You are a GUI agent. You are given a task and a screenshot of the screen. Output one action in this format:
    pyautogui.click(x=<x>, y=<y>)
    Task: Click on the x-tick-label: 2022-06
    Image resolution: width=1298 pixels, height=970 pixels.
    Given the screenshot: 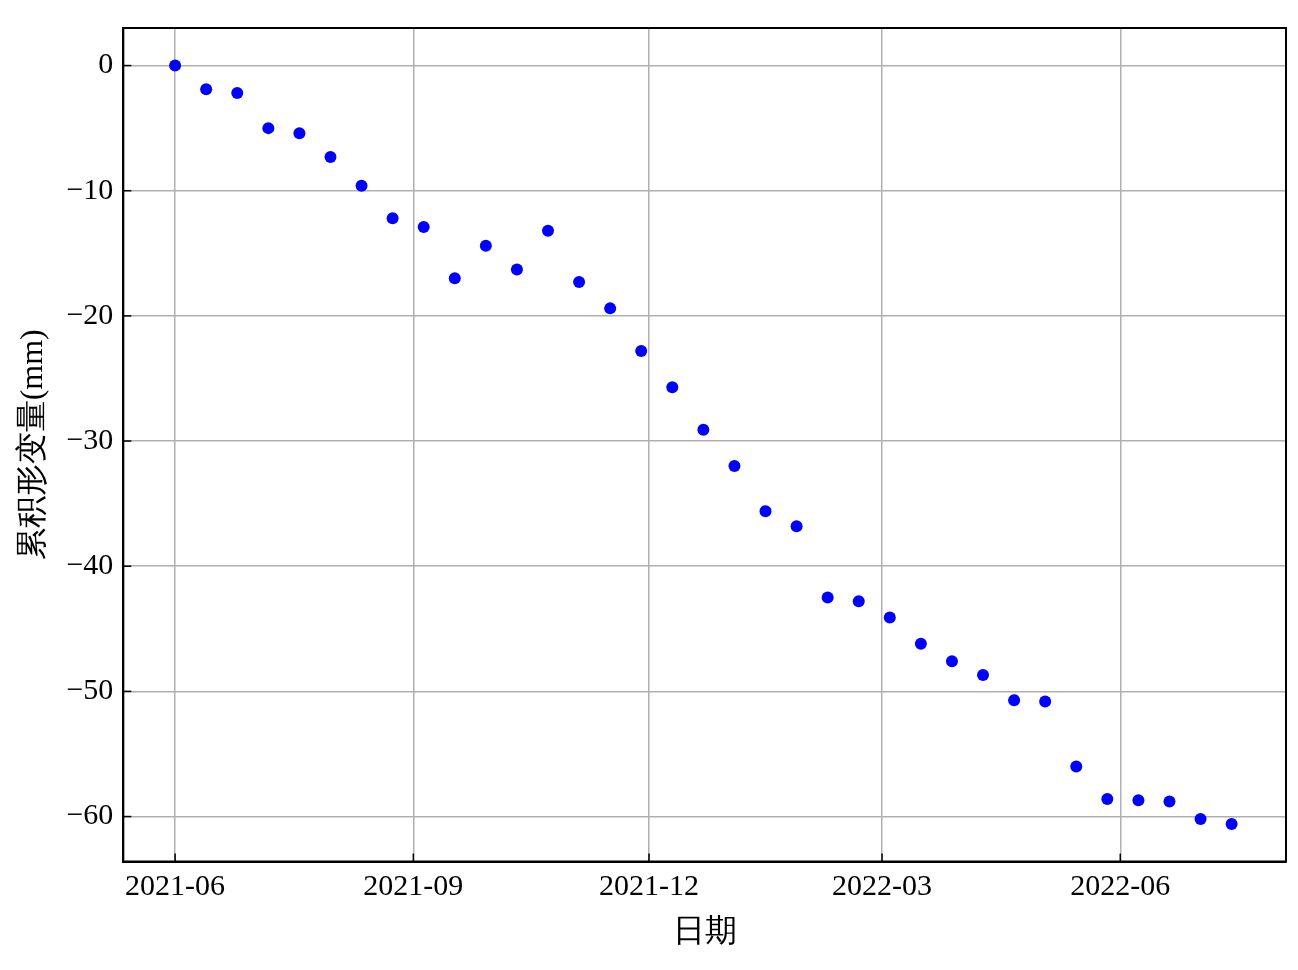 What is the action you would take?
    pyautogui.click(x=1120, y=885)
    